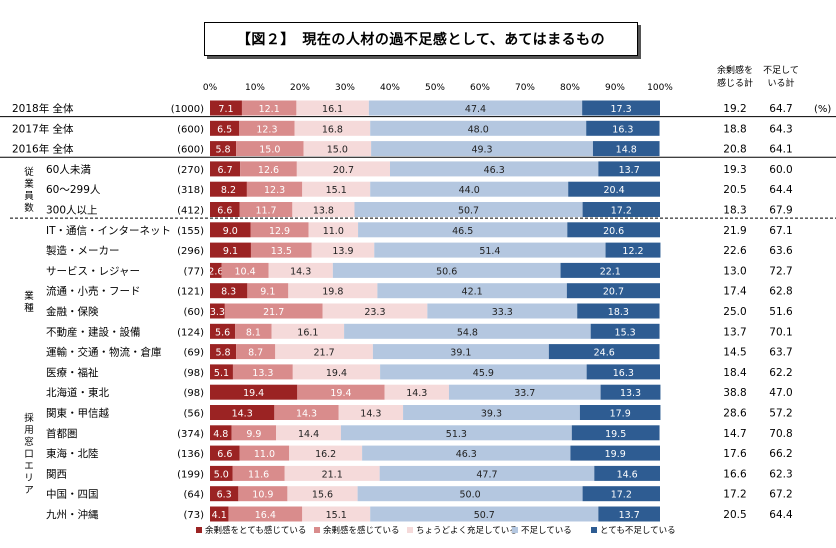 The width and height of the screenshot is (836, 548). I want to click on surplus-total: 38.8, so click(734, 393).